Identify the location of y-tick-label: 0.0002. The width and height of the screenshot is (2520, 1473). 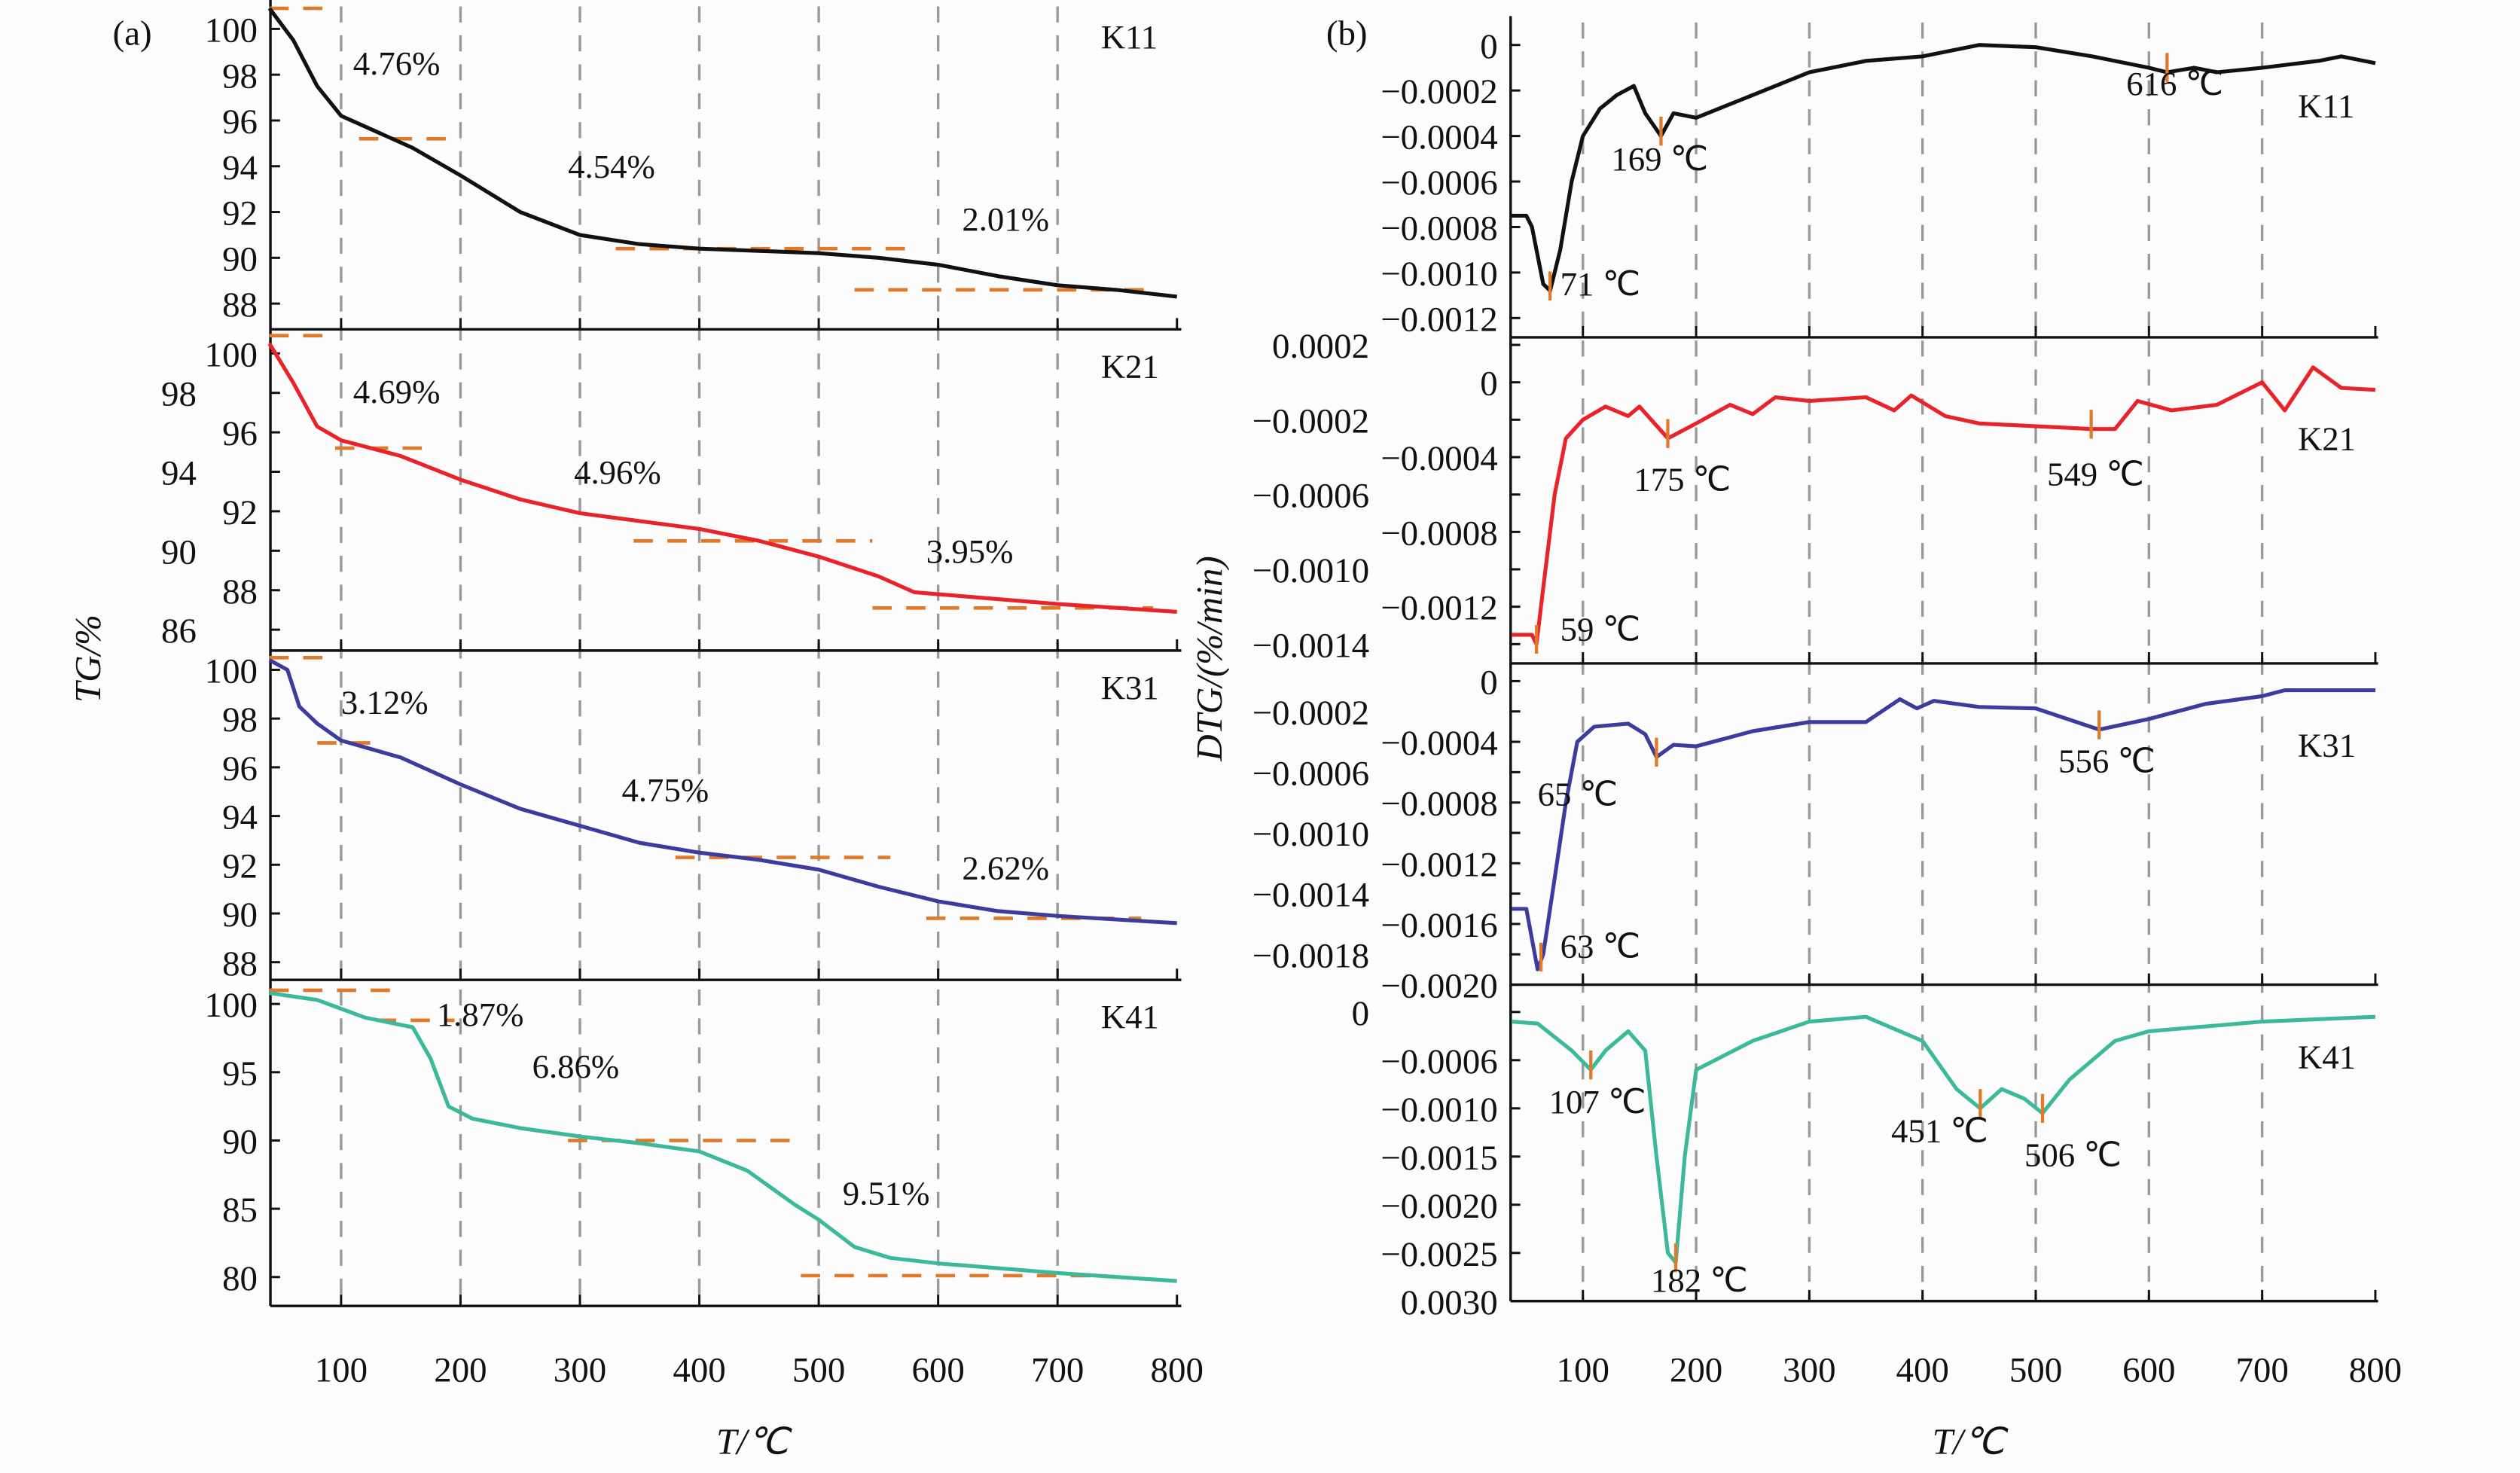
(1320, 346).